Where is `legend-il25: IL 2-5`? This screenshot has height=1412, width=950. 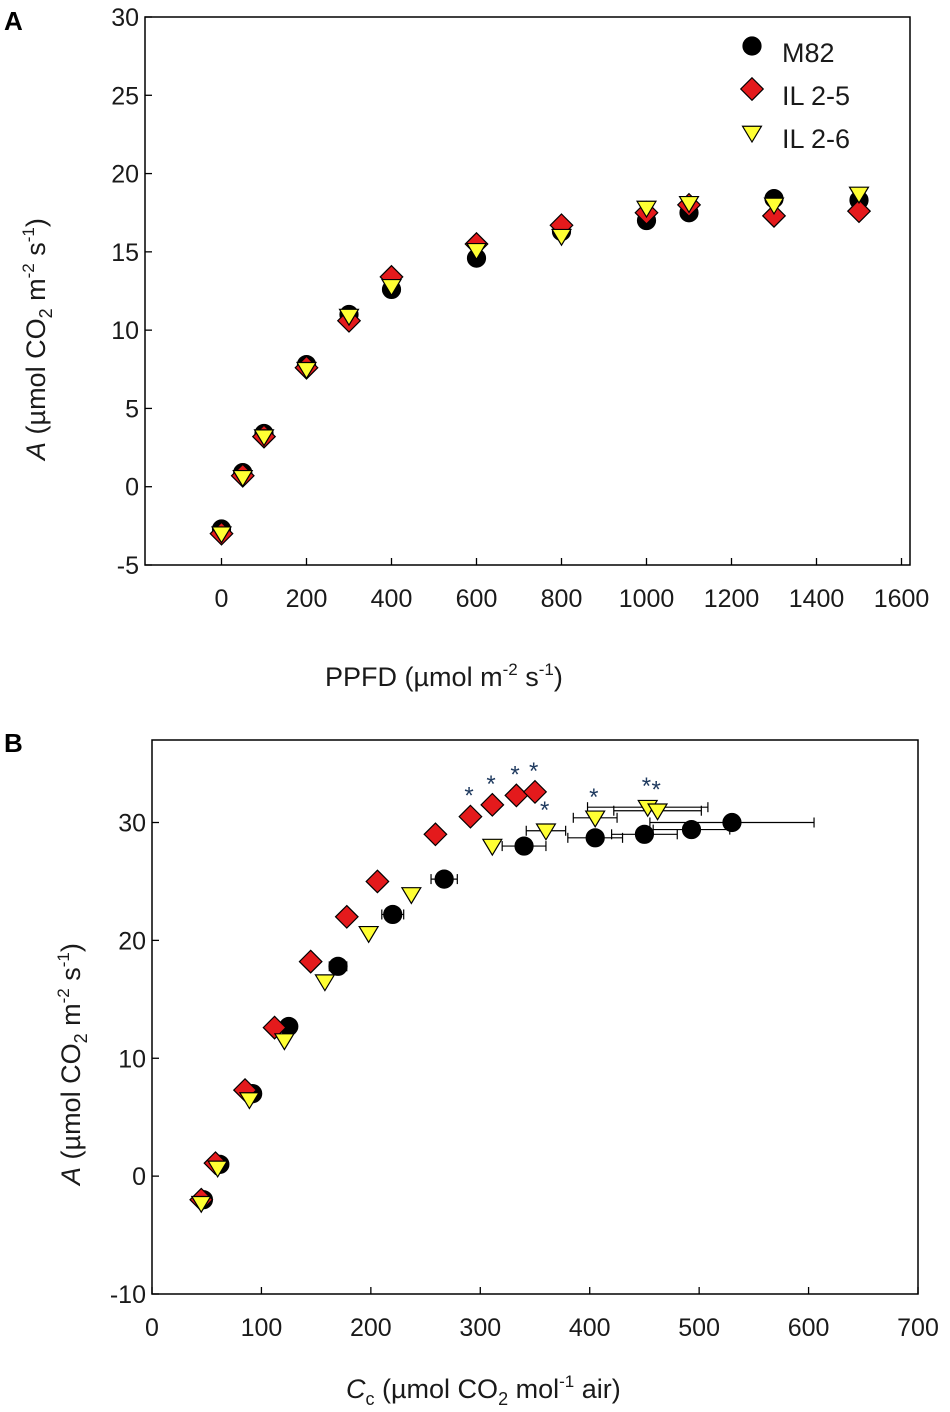 legend-il25: IL 2-5 is located at coordinates (794, 93).